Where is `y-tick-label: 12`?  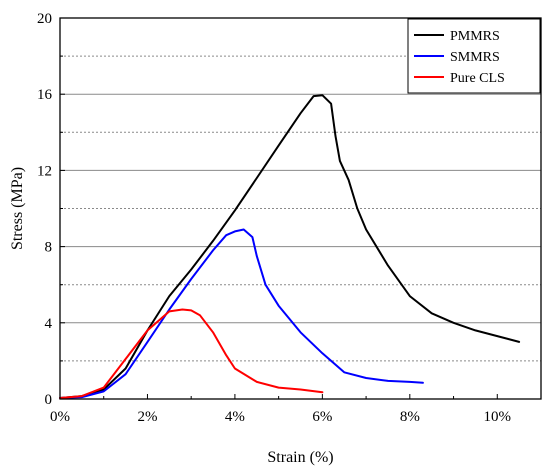
y-tick-label: 12 is located at coordinates (44, 171).